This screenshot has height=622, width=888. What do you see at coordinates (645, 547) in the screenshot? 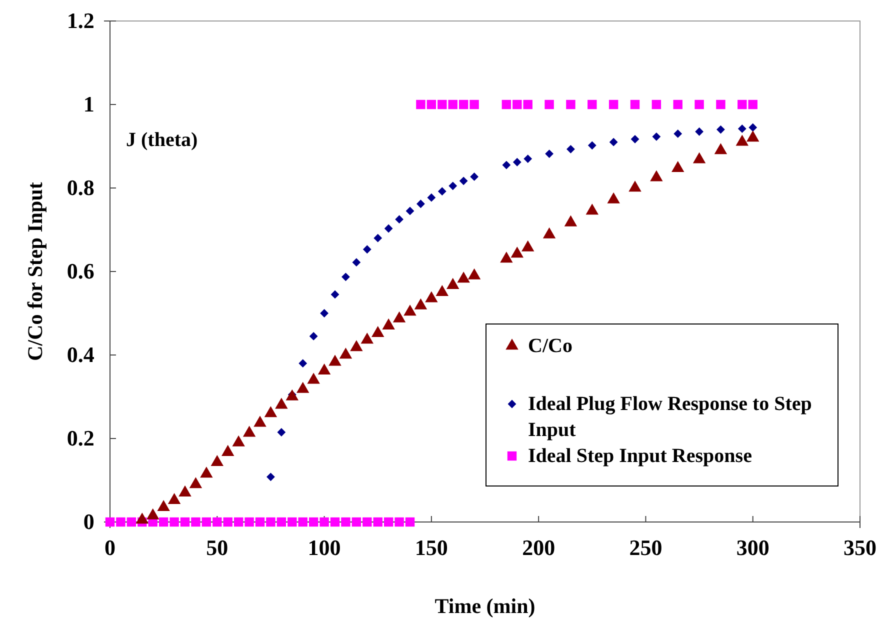
I see `x-tick-label: 250` at bounding box center [645, 547].